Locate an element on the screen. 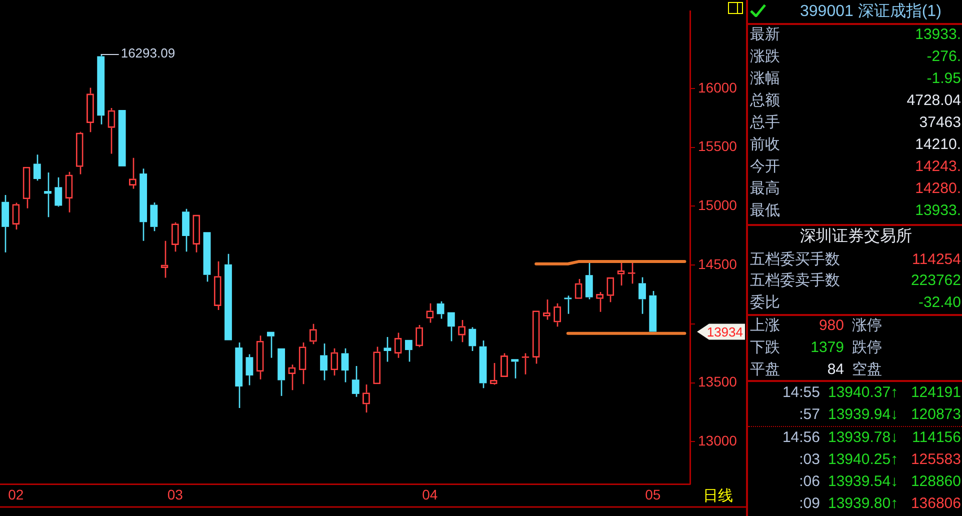 The width and height of the screenshot is (962, 516). text: 跌停 is located at coordinates (867, 348).